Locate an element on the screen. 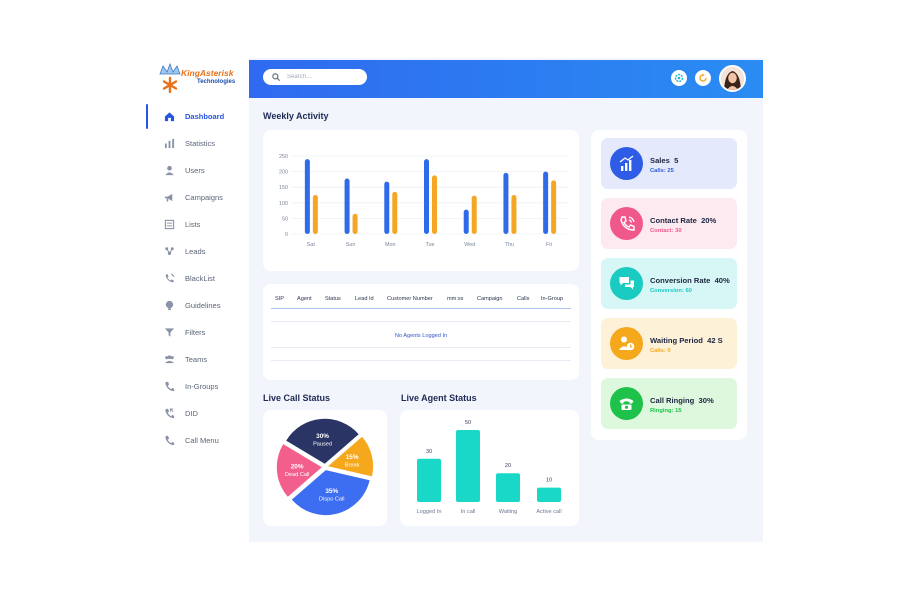 This screenshot has width=900, height=600. sidebar-item-users: Users is located at coordinates (197, 170).